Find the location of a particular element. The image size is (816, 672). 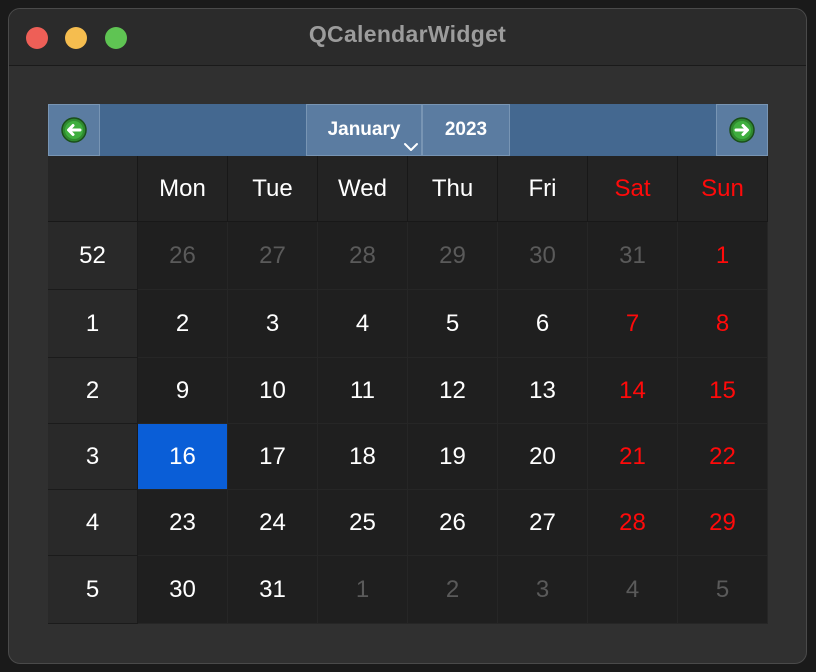

week-number: 1 is located at coordinates (93, 324).